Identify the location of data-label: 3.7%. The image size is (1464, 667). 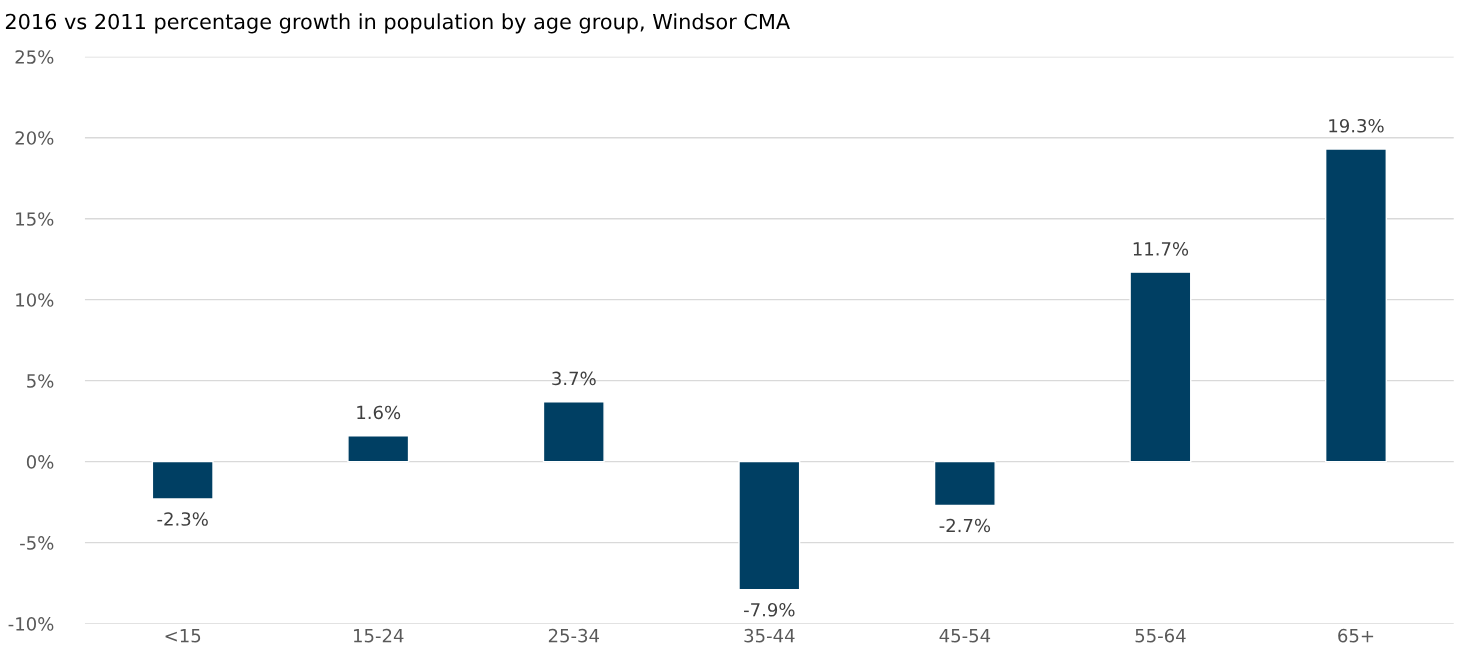
(574, 378).